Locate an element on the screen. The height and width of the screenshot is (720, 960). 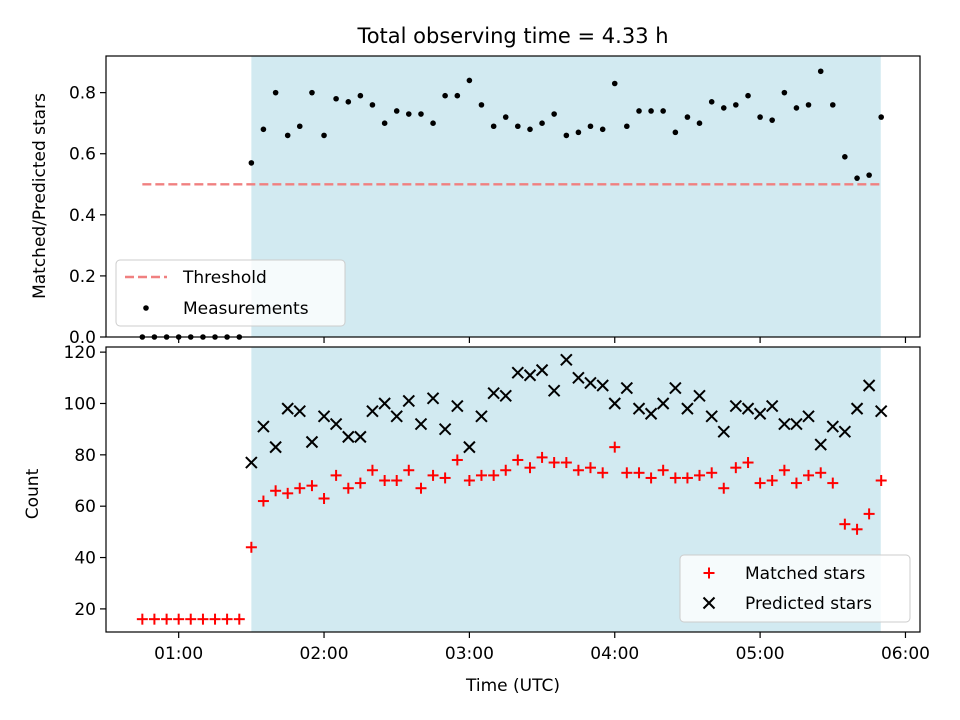
x-tick-label: 03:00 is located at coordinates (469, 654).